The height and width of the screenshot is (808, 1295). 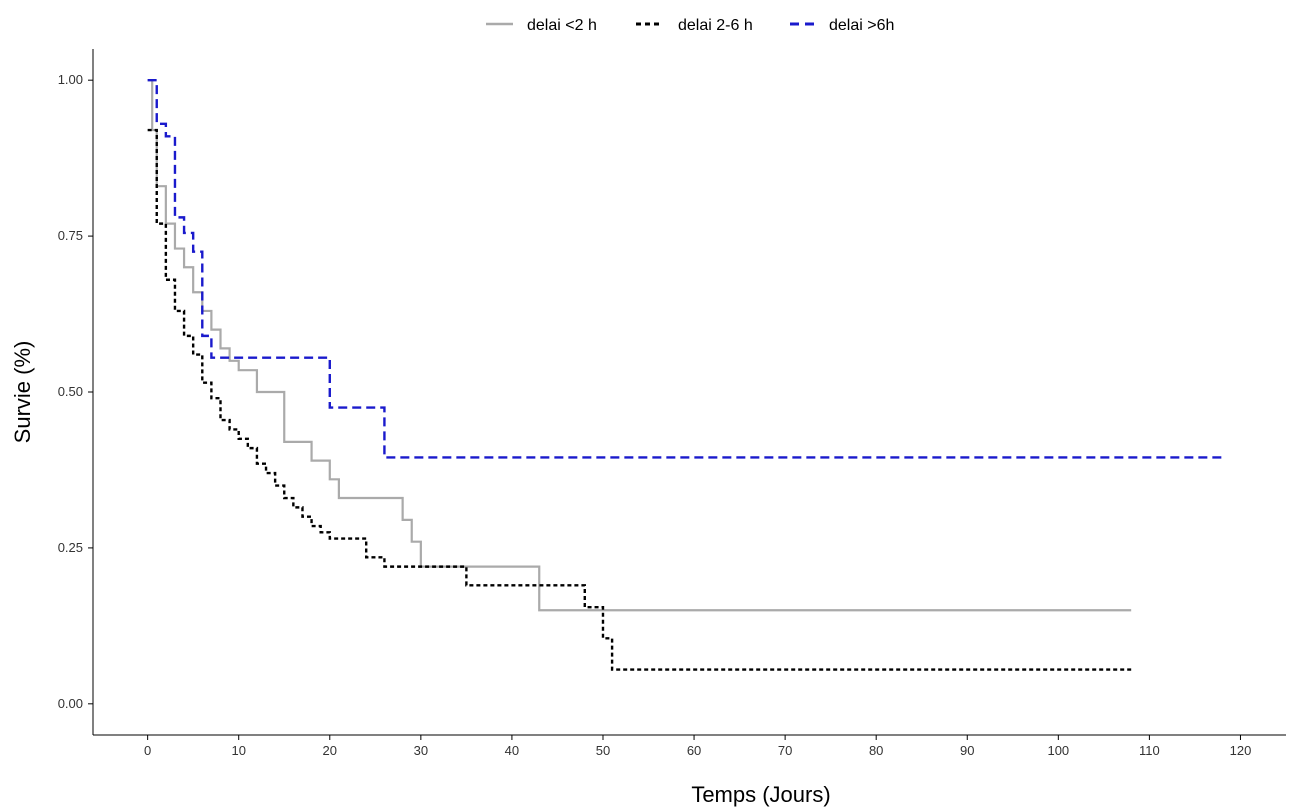 What do you see at coordinates (715, 25) in the screenshot?
I see `legend-label-delai-2-6h: delai 2-6 h` at bounding box center [715, 25].